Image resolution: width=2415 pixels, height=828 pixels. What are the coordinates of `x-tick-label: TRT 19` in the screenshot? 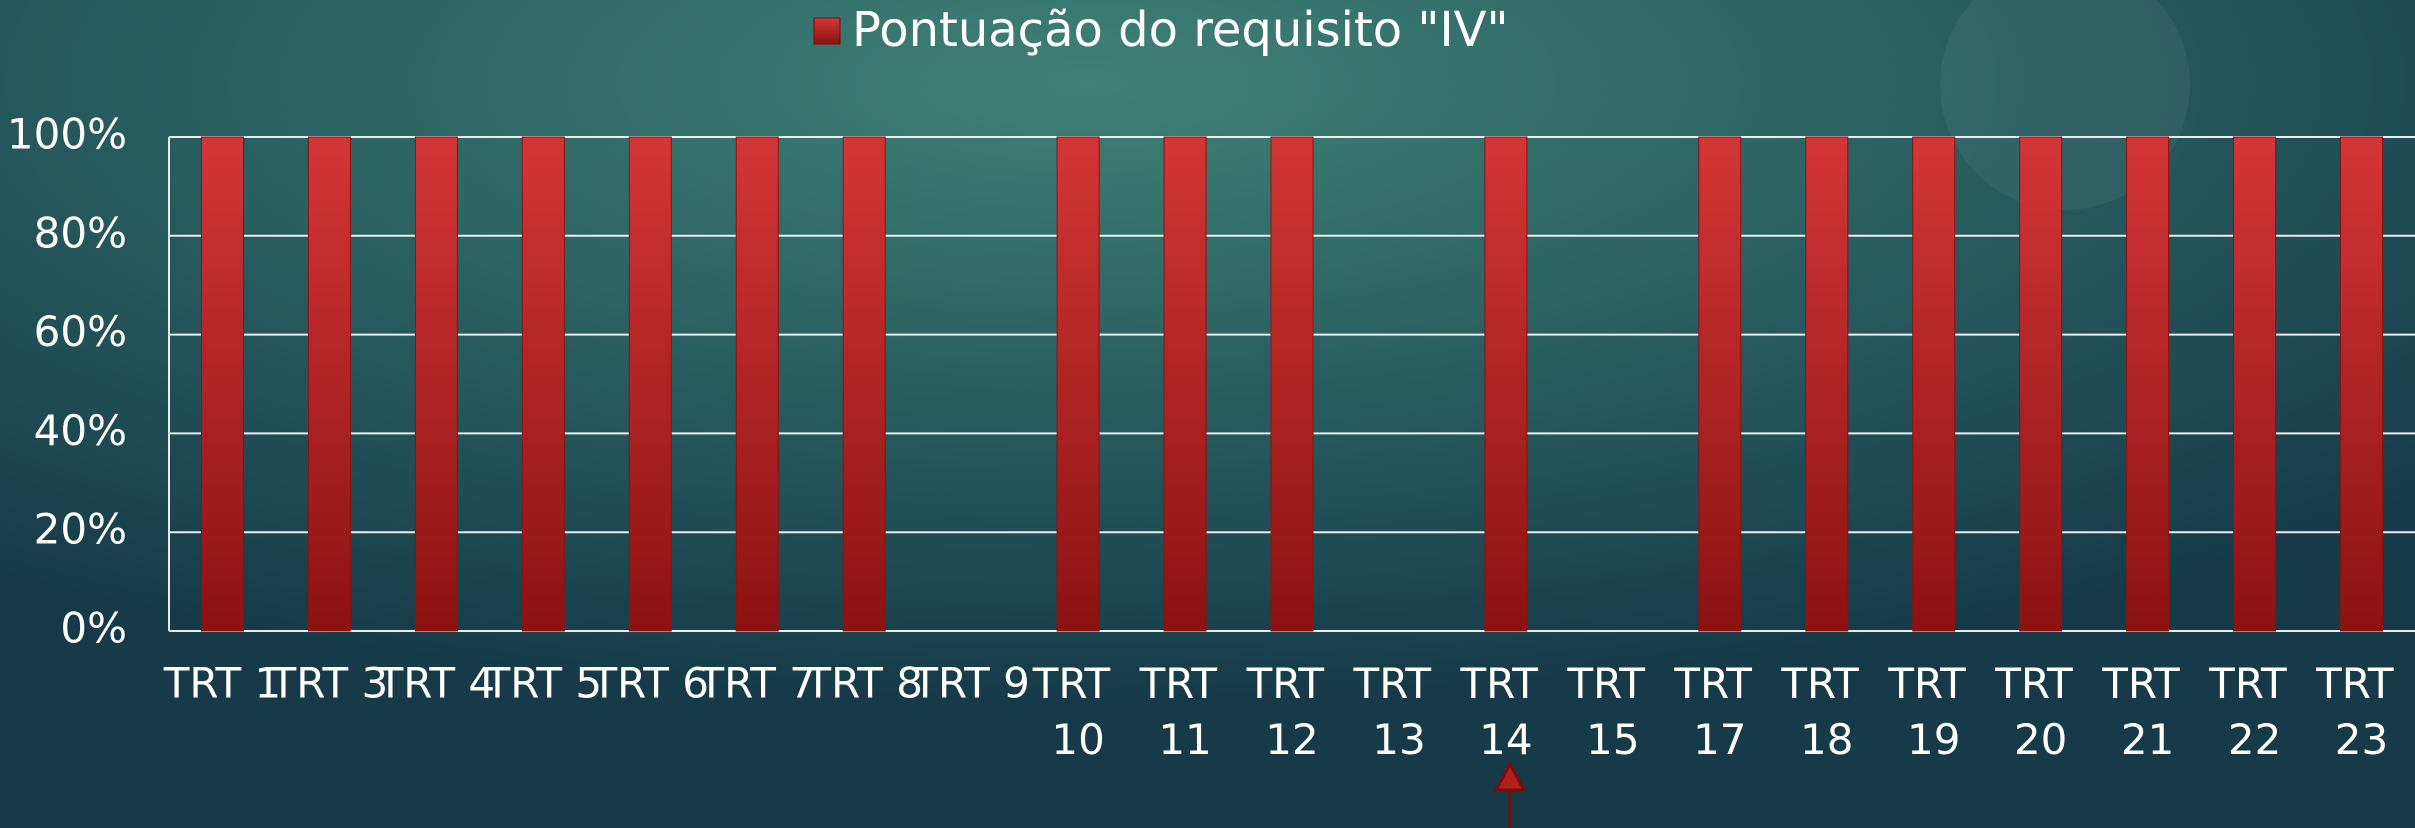 It's located at (1933, 711).